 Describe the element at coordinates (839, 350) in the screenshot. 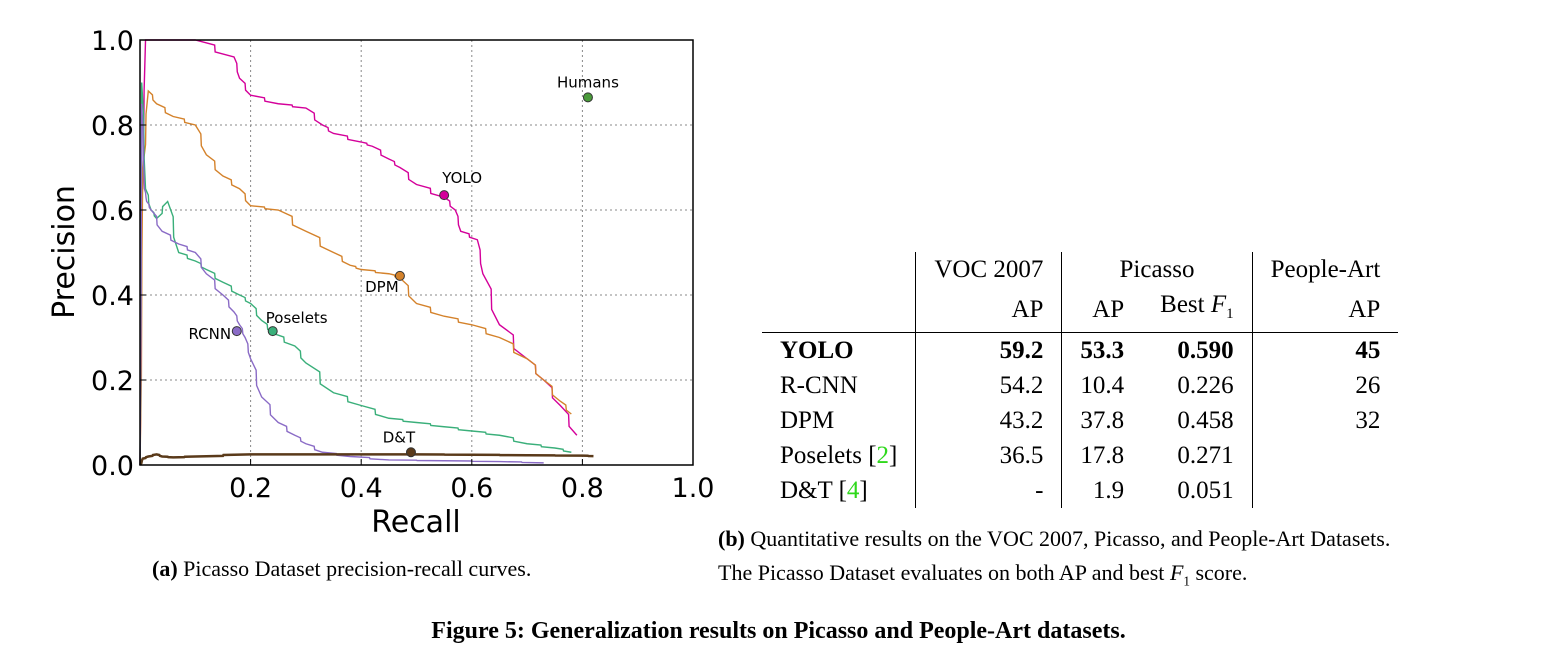

I see `method-name: YOLO` at that location.